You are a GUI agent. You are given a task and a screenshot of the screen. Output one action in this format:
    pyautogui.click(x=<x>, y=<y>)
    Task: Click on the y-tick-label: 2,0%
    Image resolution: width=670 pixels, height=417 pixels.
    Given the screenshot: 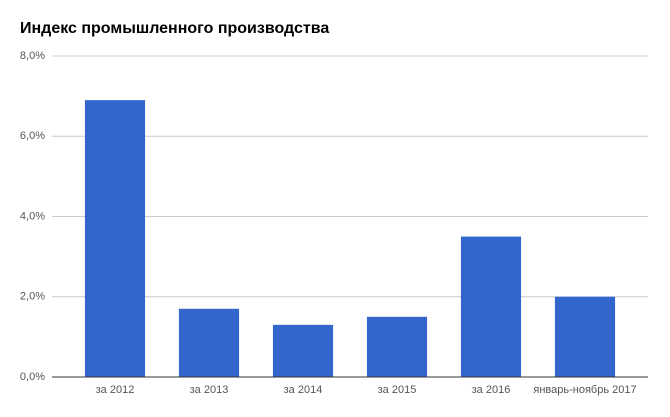 What is the action you would take?
    pyautogui.click(x=32, y=297)
    